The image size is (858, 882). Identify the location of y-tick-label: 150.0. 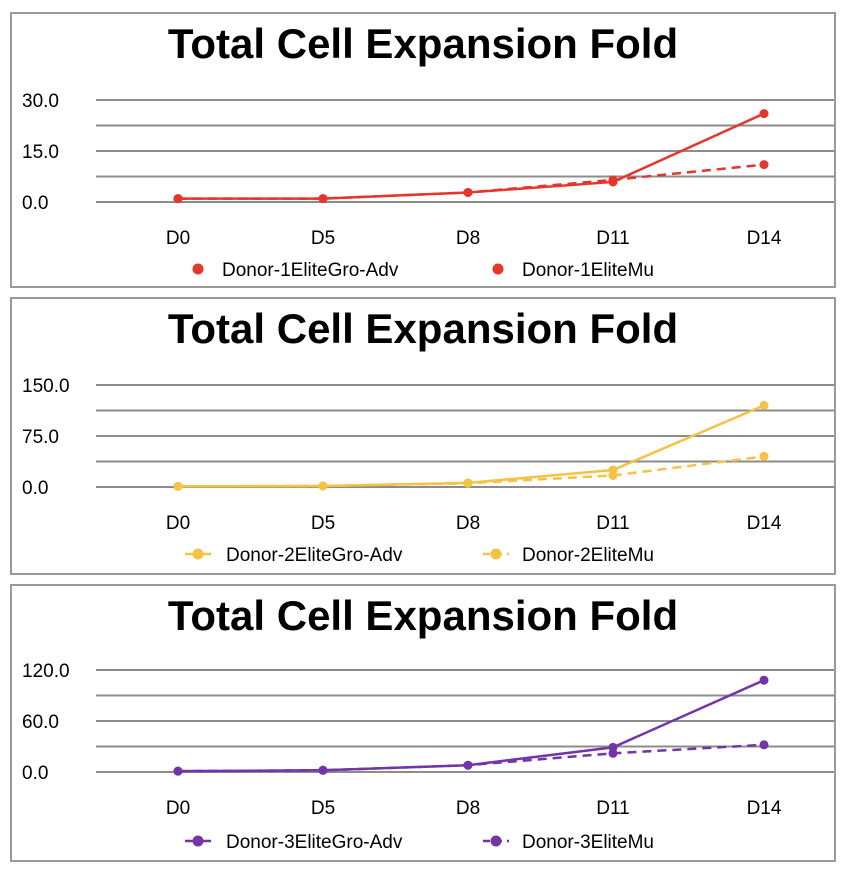
(46, 386).